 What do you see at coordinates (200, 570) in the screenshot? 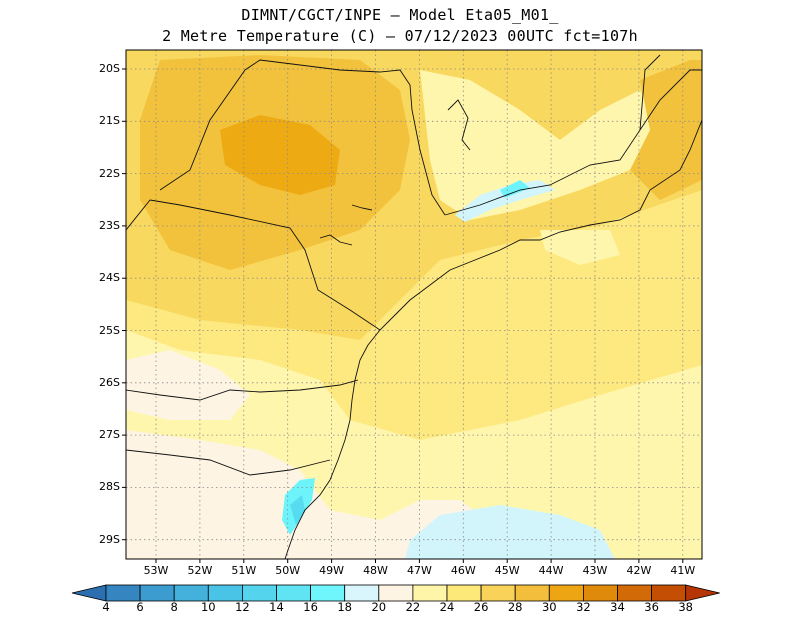
I see `lon-label: 52W` at bounding box center [200, 570].